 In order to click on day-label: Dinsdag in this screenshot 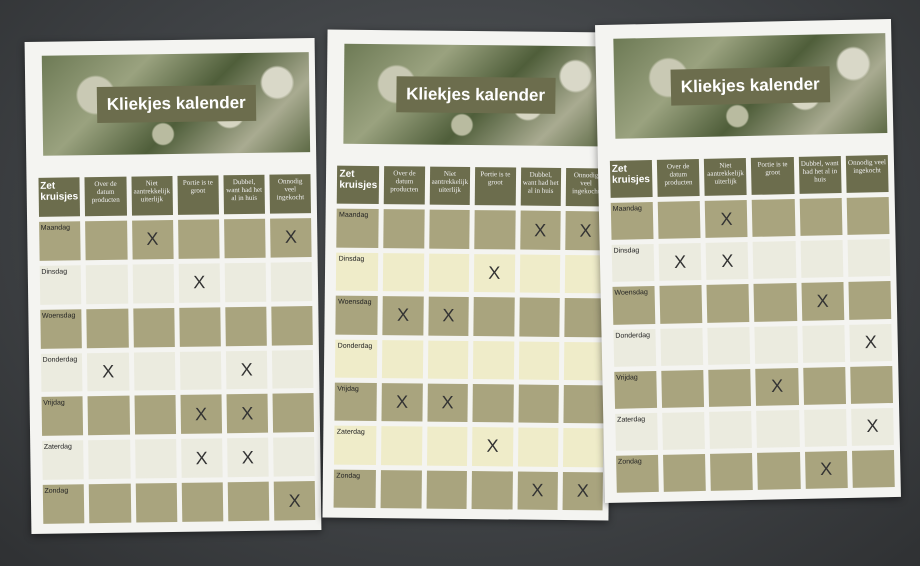, I will do `click(633, 263)`.